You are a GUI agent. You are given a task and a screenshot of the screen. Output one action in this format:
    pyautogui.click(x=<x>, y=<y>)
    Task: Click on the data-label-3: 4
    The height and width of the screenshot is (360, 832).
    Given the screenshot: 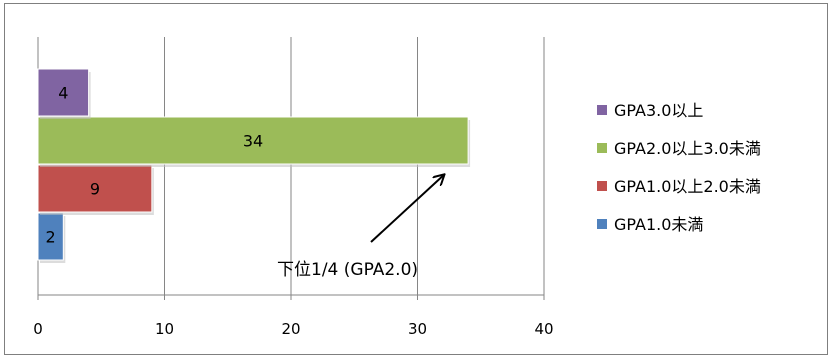 What is the action you would take?
    pyautogui.click(x=63, y=93)
    